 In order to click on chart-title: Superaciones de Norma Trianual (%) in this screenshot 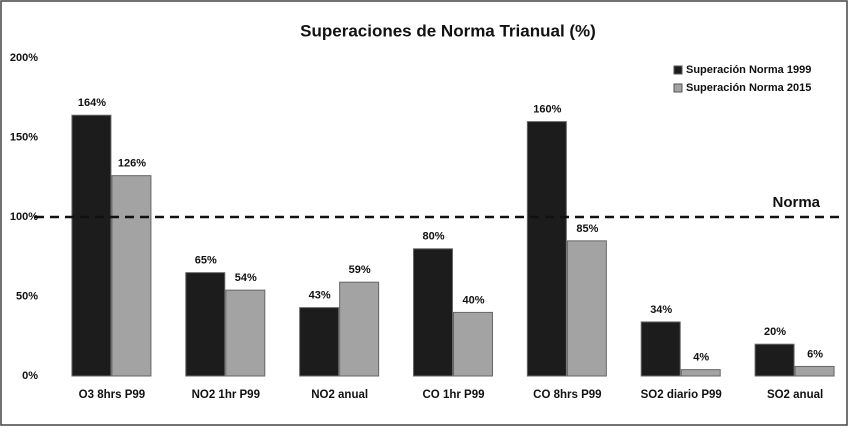, I will do `click(448, 30)`.